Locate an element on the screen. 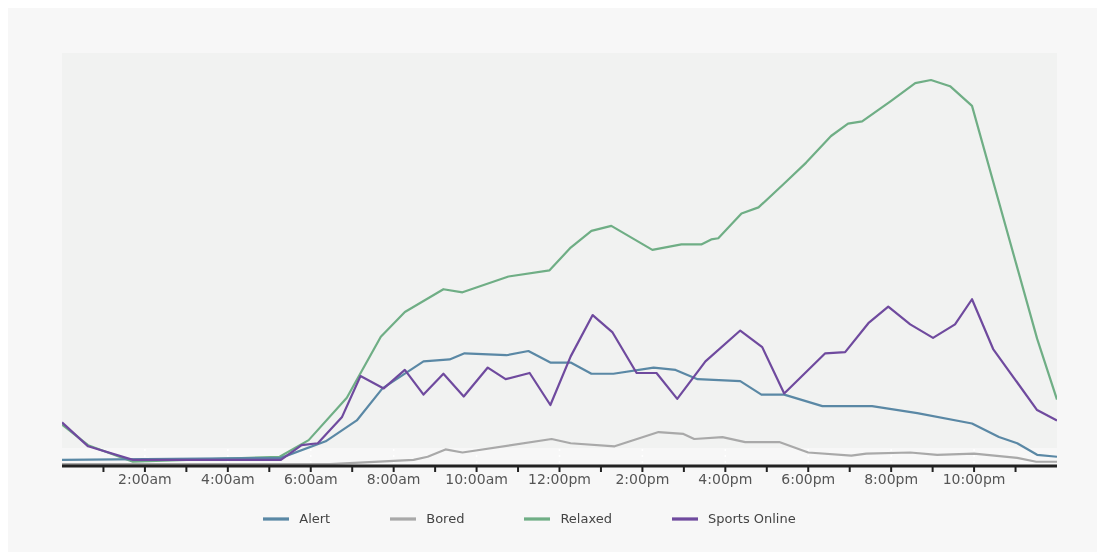 Image resolution: width=1105 pixels, height=560 pixels. x-tick-label: 10:00pm is located at coordinates (974, 478).